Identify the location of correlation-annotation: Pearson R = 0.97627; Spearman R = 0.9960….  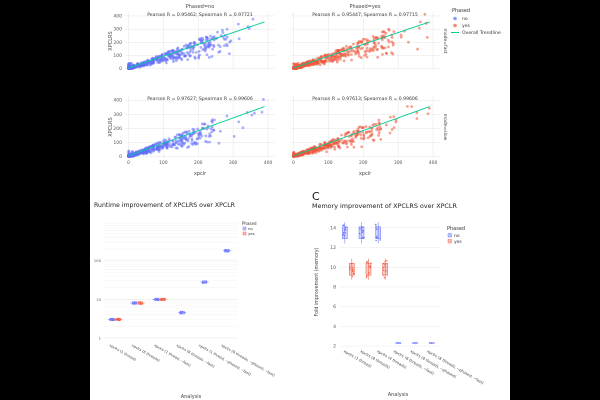
(200, 99).